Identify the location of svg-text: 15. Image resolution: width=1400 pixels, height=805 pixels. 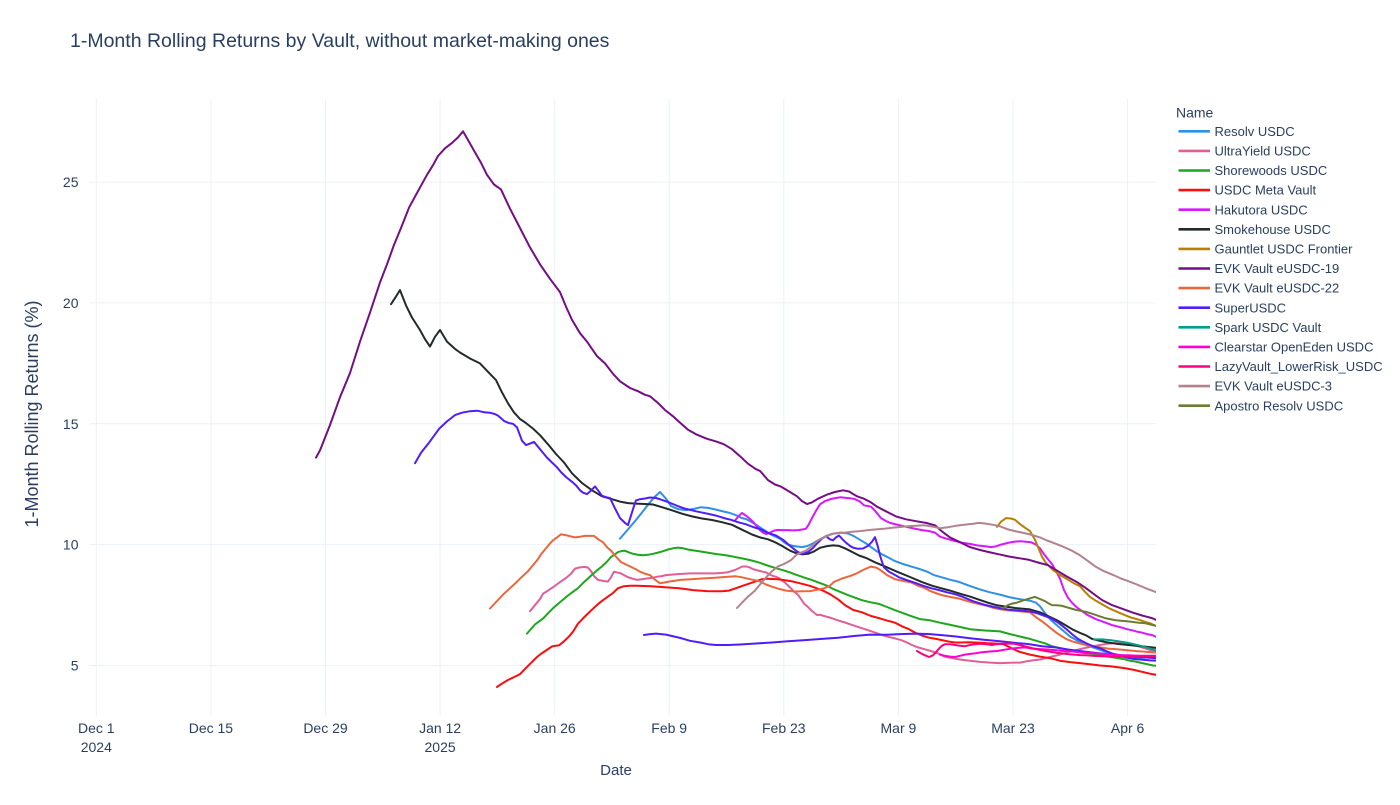
(71, 424).